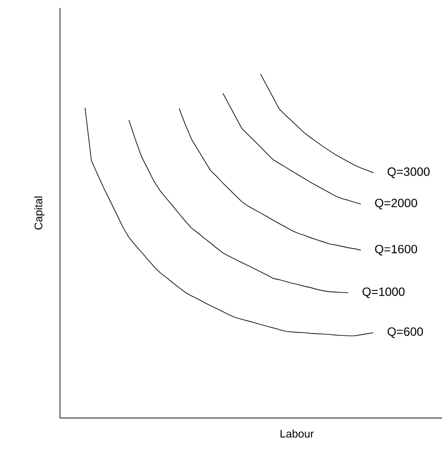 Image resolution: width=442 pixels, height=454 pixels. What do you see at coordinates (39, 213) in the screenshot?
I see `y-axis-title: Capital` at bounding box center [39, 213].